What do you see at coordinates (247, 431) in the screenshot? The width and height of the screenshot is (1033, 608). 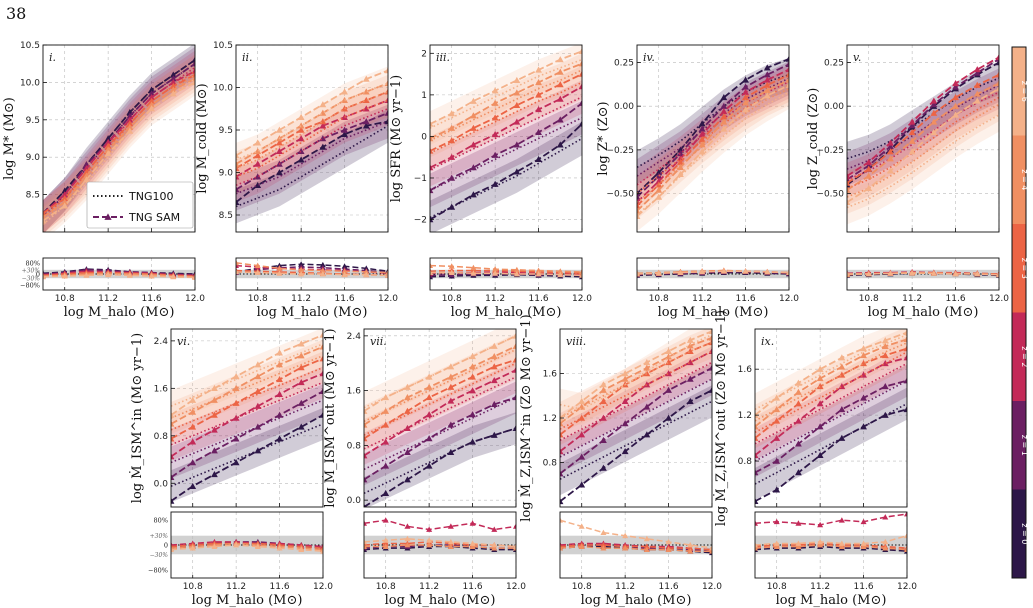 I see `band-z1` at bounding box center [247, 431].